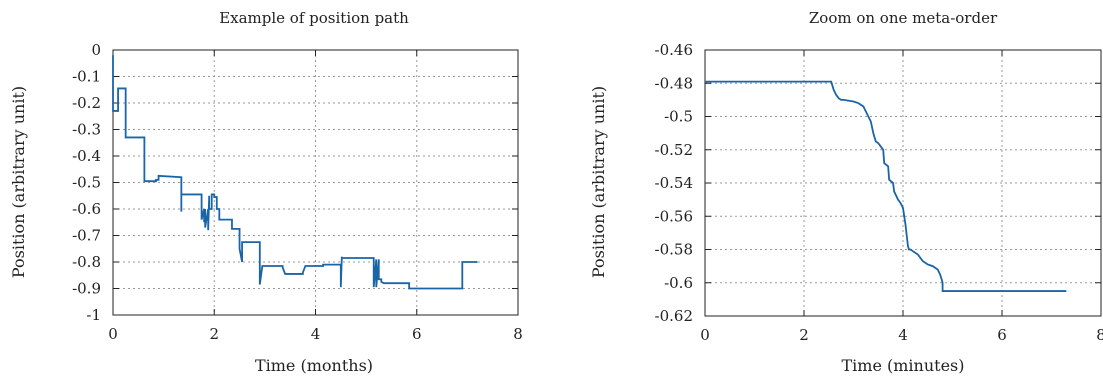  Describe the element at coordinates (86, 130) in the screenshot. I see `y-tick-label: -0.3` at that location.